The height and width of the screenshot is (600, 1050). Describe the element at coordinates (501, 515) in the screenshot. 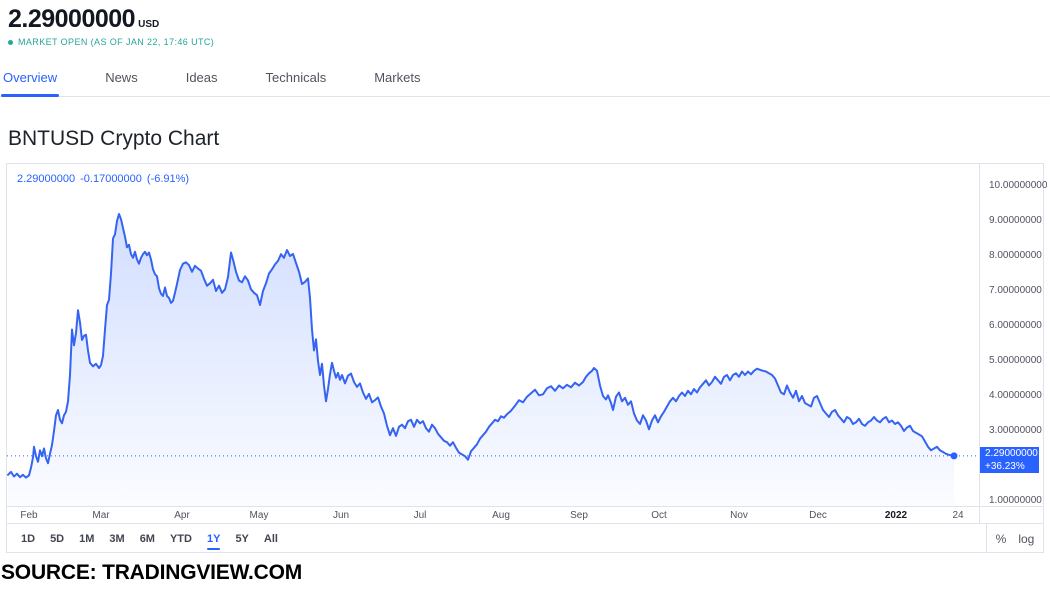

I see `x-axis-label: Aug` at that location.